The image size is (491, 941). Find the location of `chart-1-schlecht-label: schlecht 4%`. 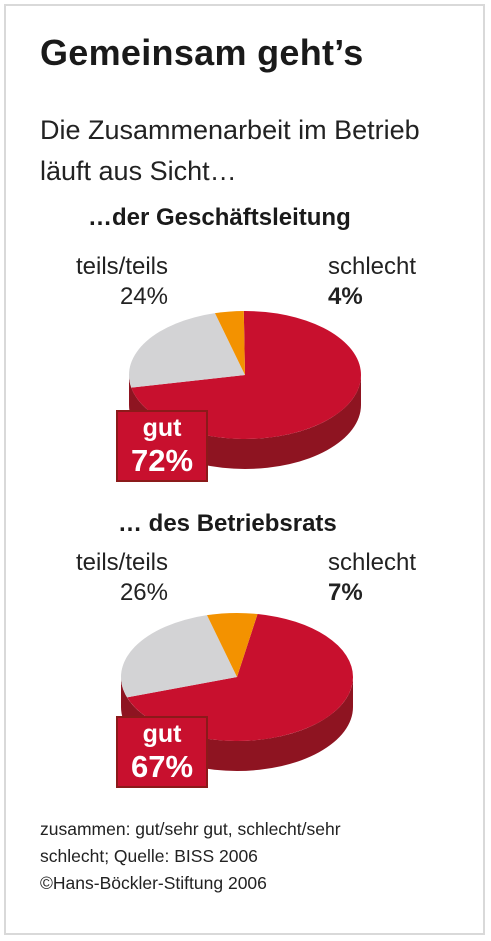

chart-1-schlecht-label: schlecht 4% is located at coordinates (372, 282).